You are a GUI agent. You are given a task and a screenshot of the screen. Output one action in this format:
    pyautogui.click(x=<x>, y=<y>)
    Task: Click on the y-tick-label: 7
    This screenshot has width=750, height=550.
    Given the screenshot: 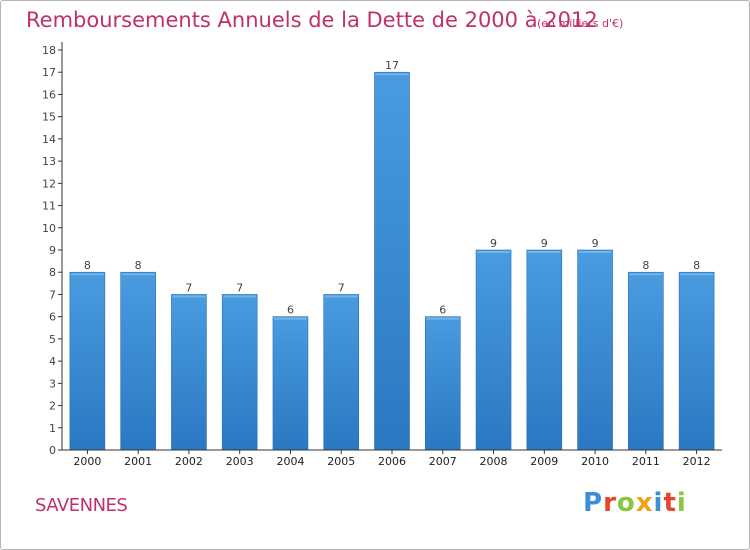 What is the action you would take?
    pyautogui.click(x=52, y=294)
    